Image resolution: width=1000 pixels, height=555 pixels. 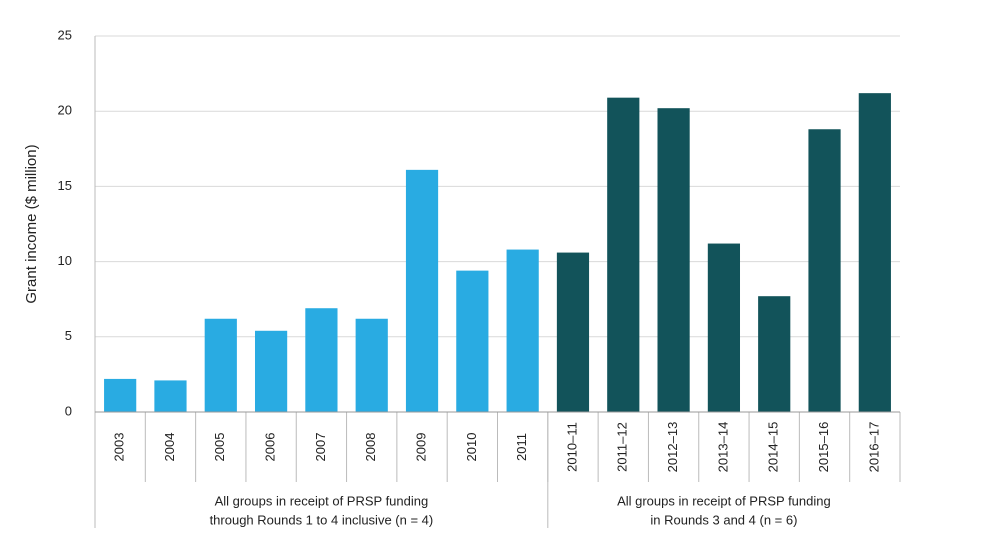 I want to click on x-tick-label: 2003, so click(x=119, y=447).